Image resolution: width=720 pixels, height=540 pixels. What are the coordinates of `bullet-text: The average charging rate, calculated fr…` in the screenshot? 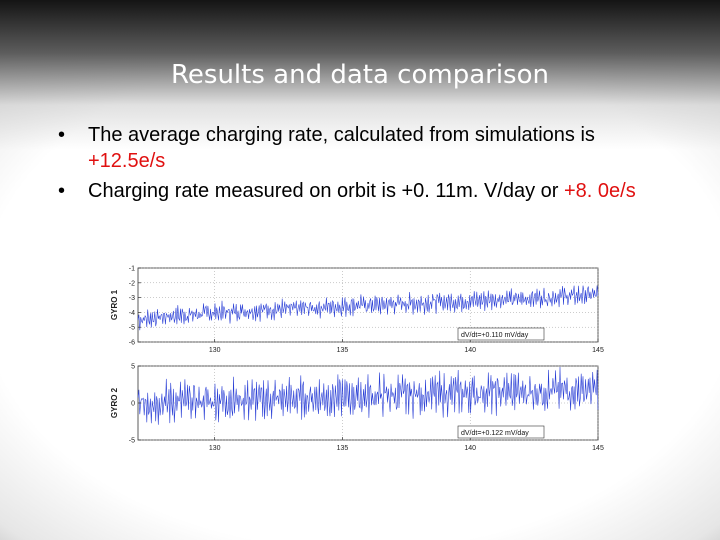 It's located at (341, 135).